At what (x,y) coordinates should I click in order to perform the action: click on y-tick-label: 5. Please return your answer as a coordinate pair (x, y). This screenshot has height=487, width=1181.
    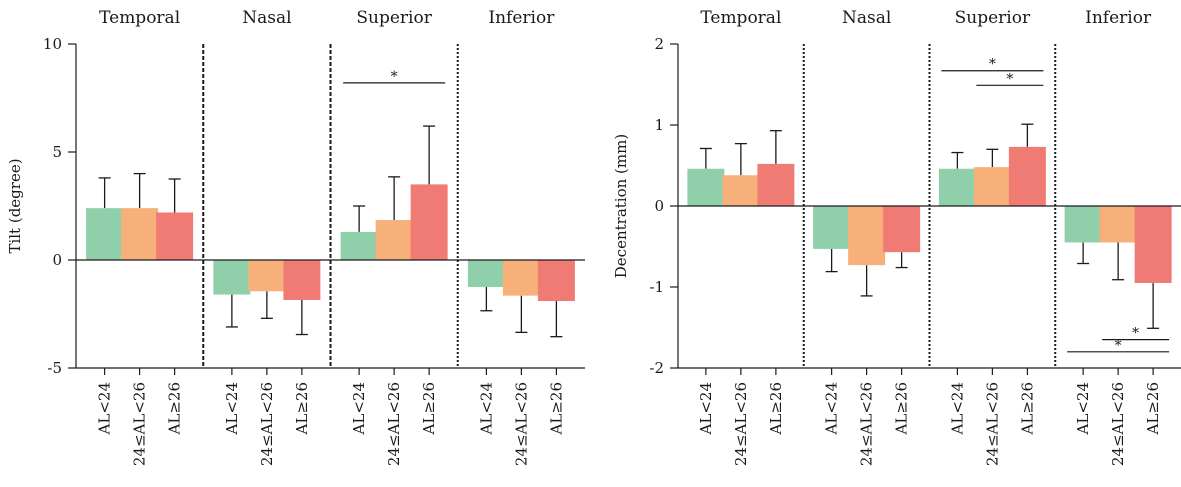
    Looking at the image, I should click on (57, 152).